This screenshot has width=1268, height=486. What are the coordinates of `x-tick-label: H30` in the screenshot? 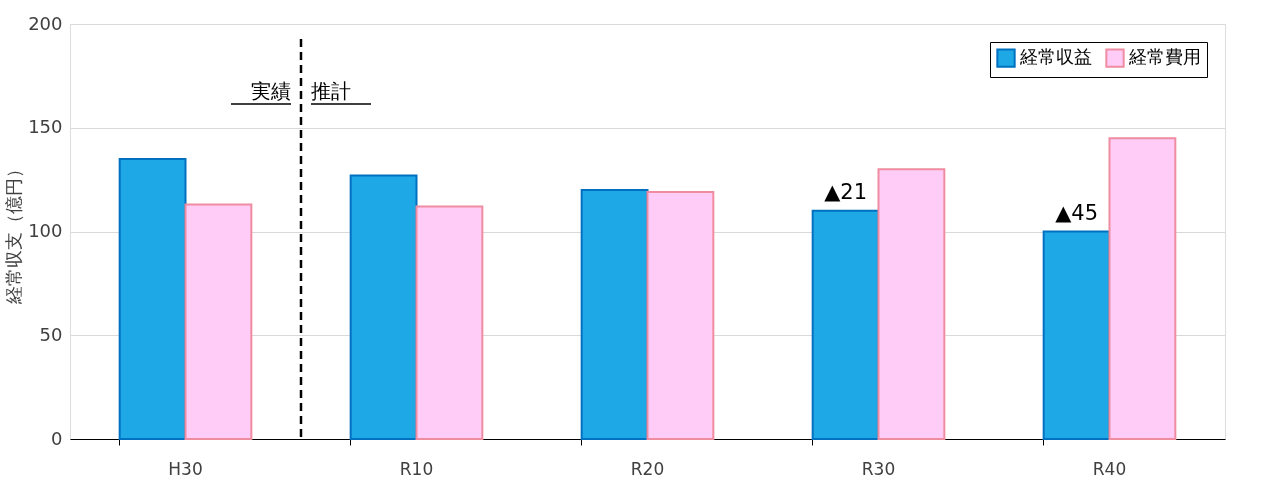 It's located at (185, 468).